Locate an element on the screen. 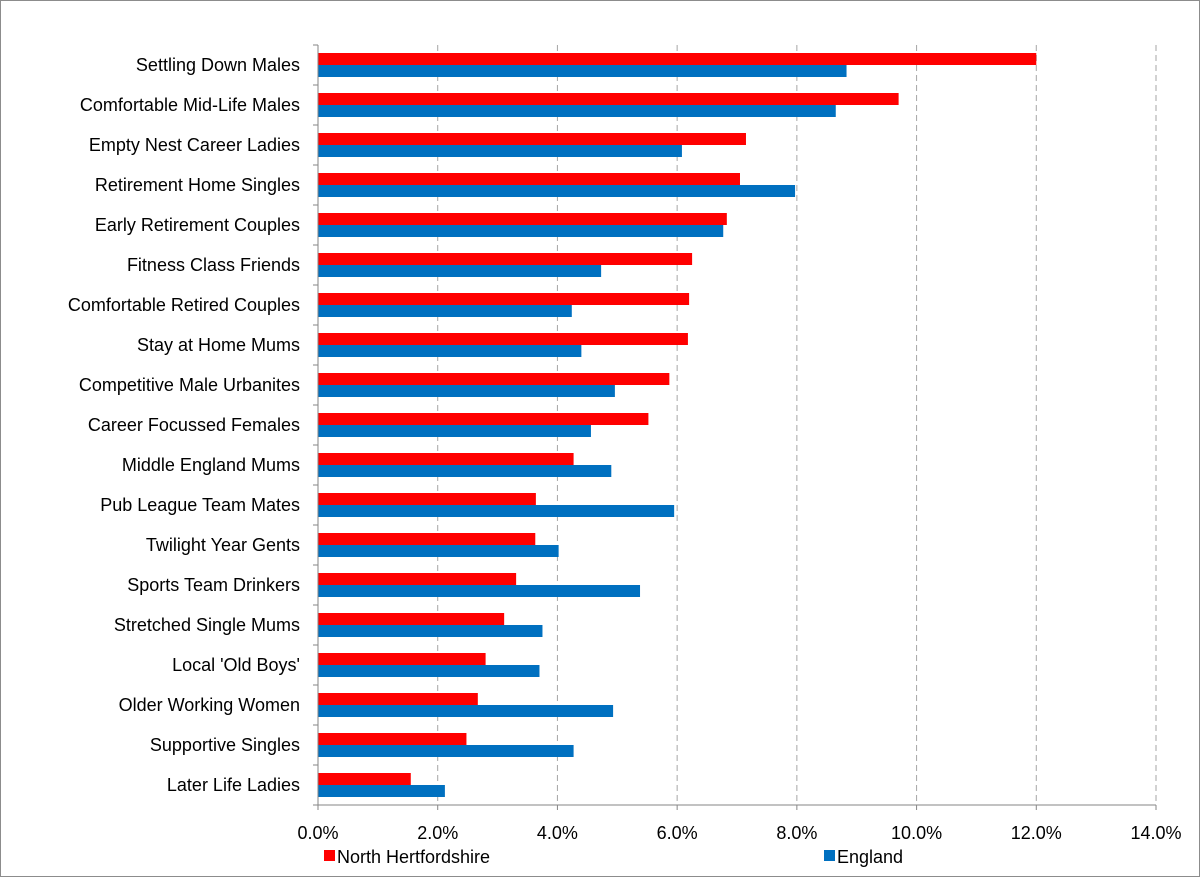 This screenshot has height=878, width=1200. category-label: Later Life Ladies is located at coordinates (233, 785).